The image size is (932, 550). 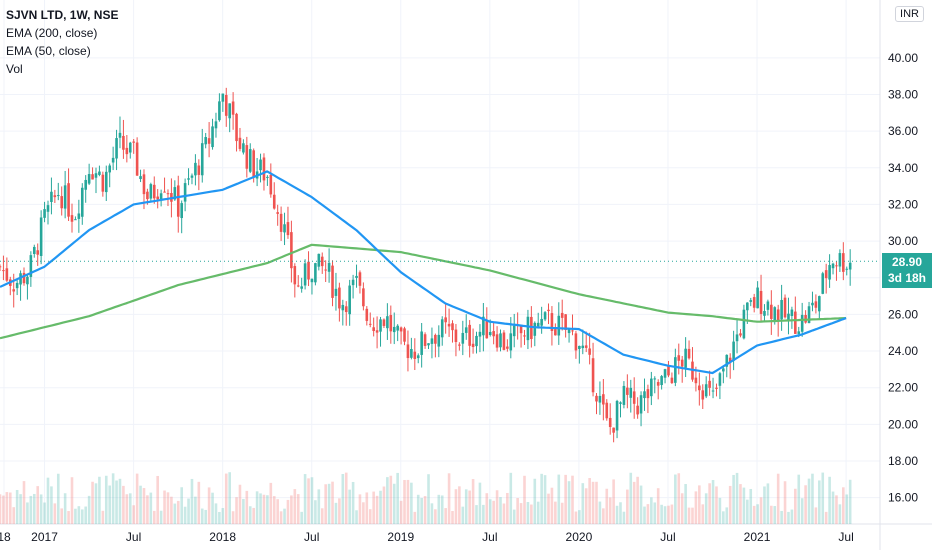 What do you see at coordinates (903, 131) in the screenshot?
I see `y-tick-label: 36.00` at bounding box center [903, 131].